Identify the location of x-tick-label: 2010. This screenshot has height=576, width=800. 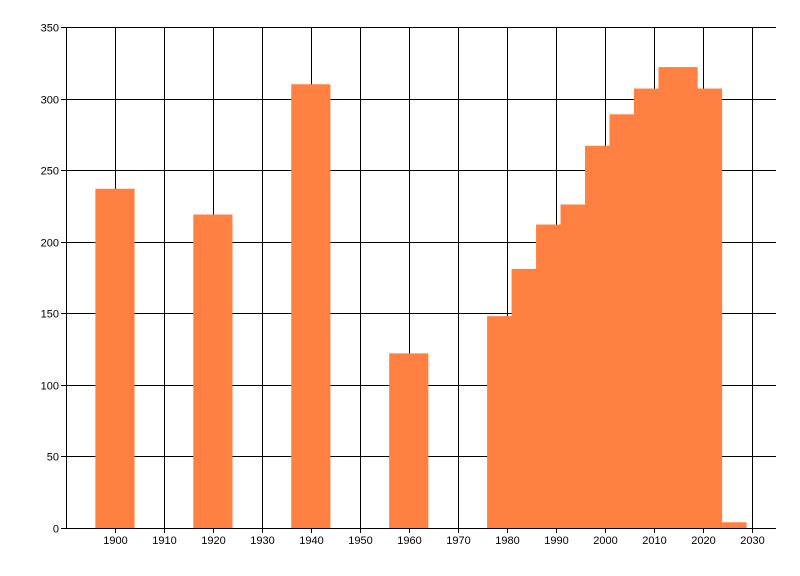
(654, 541).